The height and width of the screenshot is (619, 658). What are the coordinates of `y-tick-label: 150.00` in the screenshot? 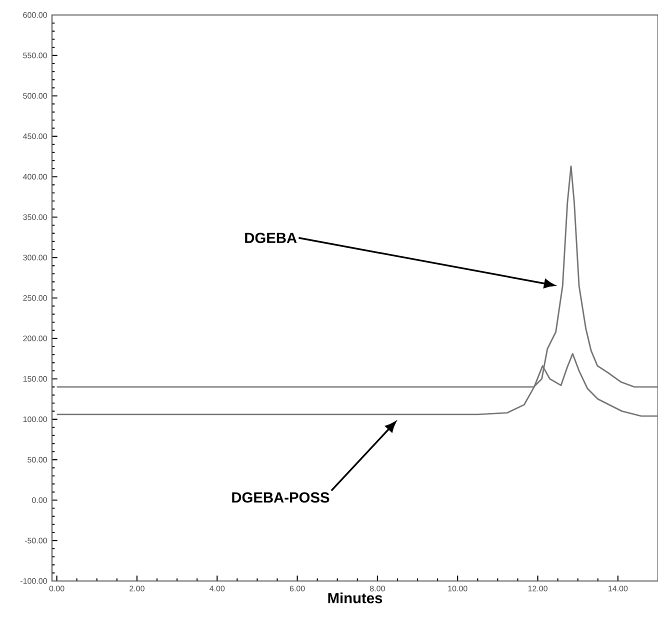 It's located at (35, 379).